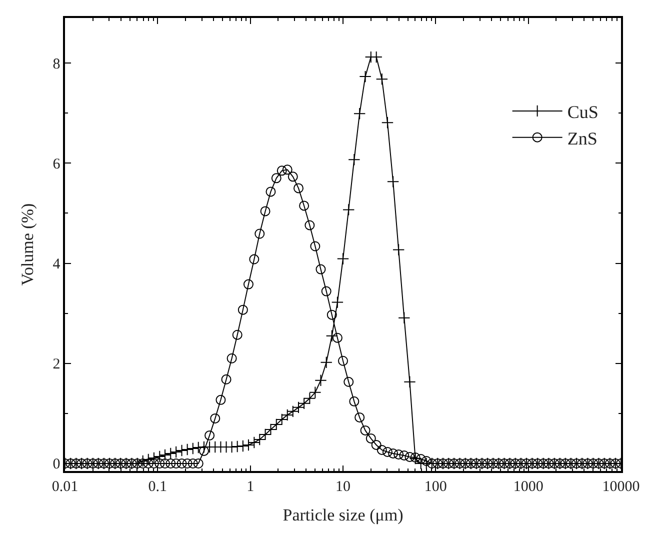  What do you see at coordinates (56, 364) in the screenshot?
I see `y-tick-label: 2` at bounding box center [56, 364].